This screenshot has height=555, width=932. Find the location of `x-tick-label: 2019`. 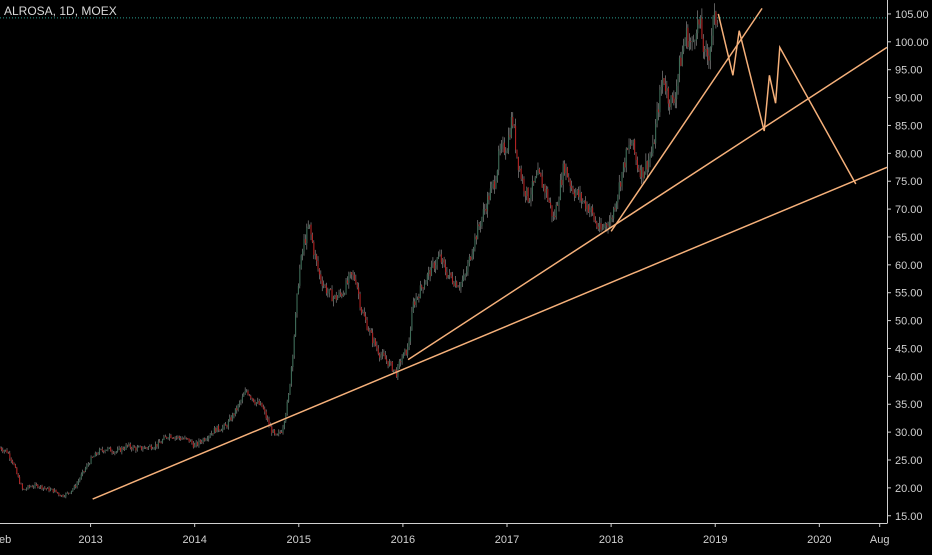

x-tick-label: 2019 is located at coordinates (715, 540).